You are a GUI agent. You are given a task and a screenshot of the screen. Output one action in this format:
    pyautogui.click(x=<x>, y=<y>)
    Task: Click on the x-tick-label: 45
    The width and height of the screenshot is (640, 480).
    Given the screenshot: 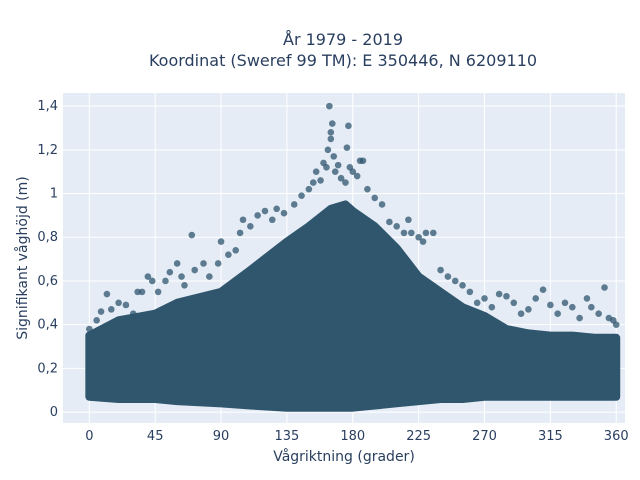 What is the action you would take?
    pyautogui.click(x=155, y=436)
    